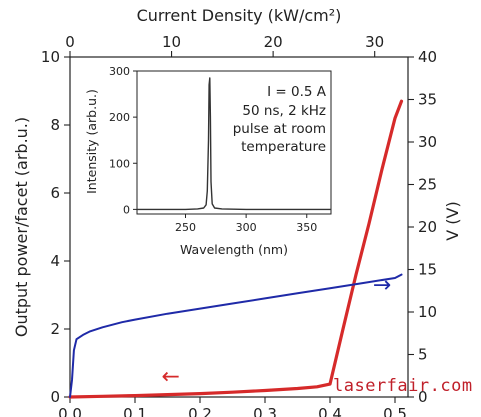  I want to click on y-left-tick-label: 10, so click(50, 57).